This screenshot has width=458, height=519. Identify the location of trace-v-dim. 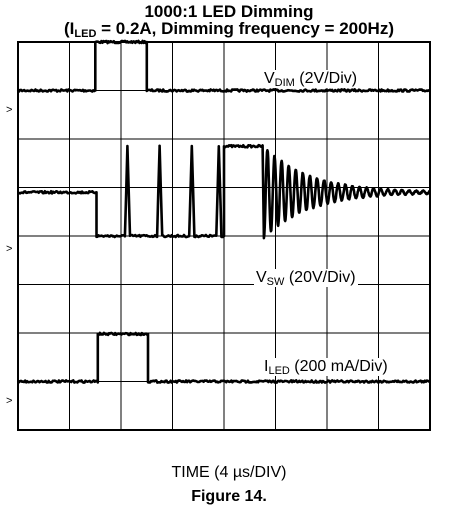
(223, 66).